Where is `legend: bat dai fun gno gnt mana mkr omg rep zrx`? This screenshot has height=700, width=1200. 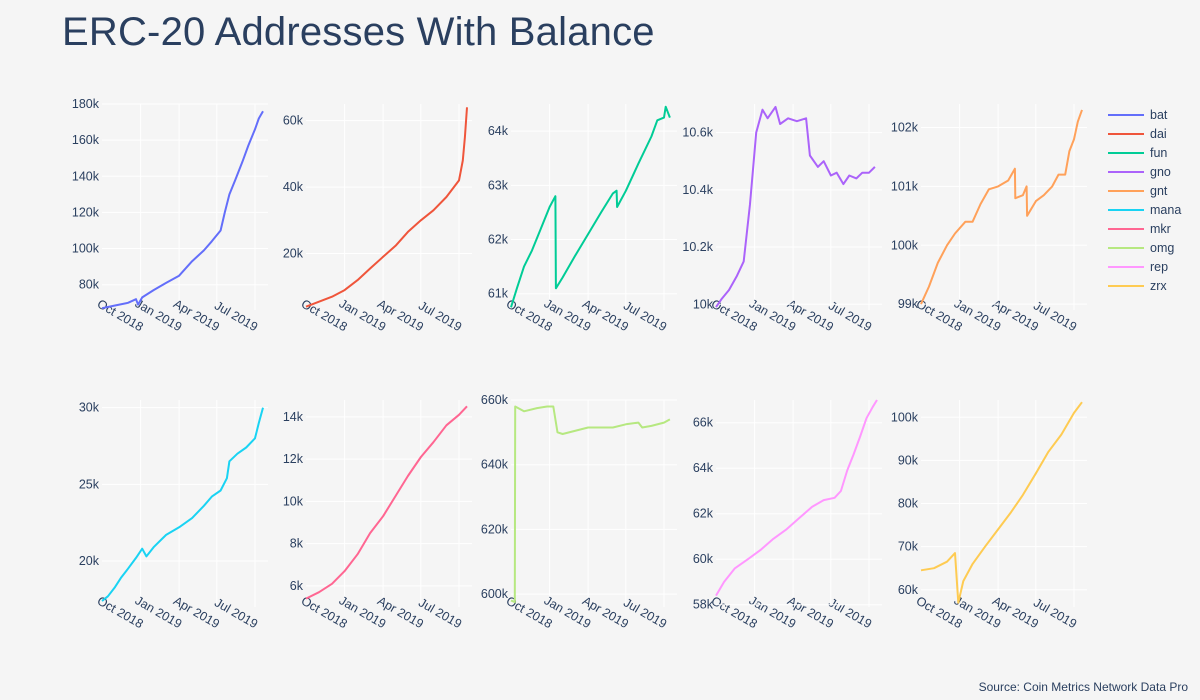
legend: bat dai fun gno gnt mana mkr omg rep zrx is located at coordinates (1144, 200).